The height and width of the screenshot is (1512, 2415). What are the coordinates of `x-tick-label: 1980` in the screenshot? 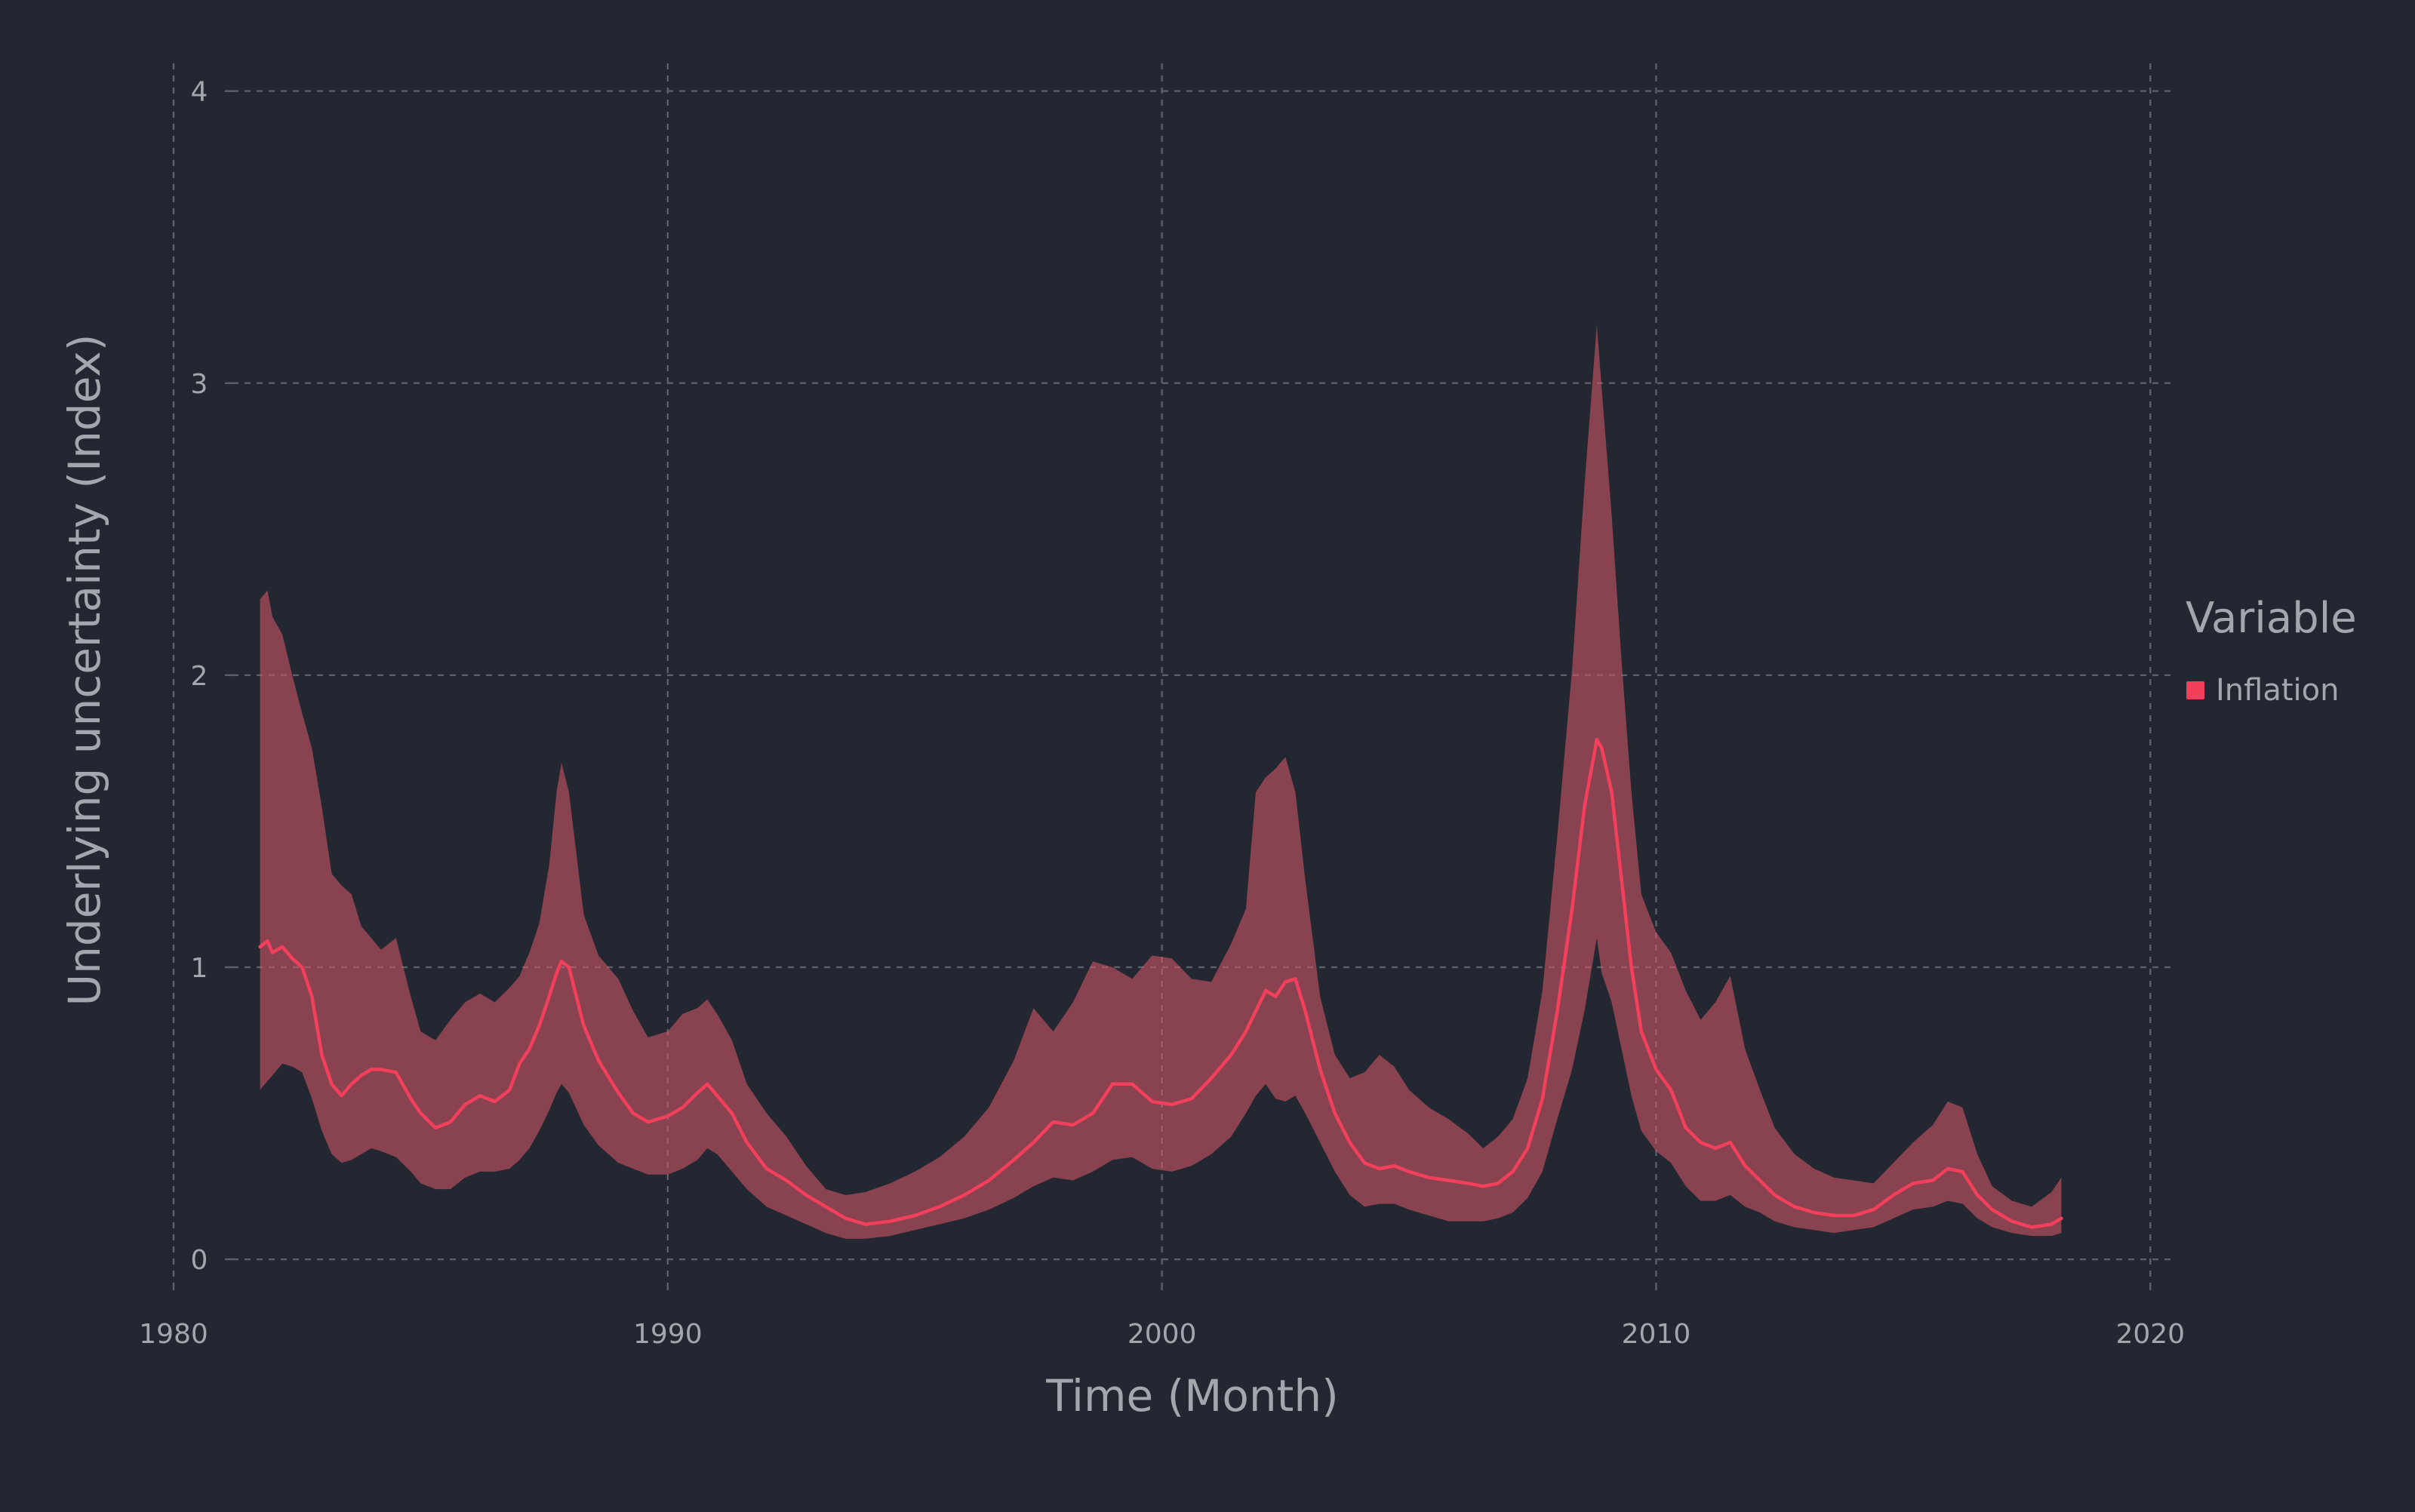 It's located at (173, 1334).